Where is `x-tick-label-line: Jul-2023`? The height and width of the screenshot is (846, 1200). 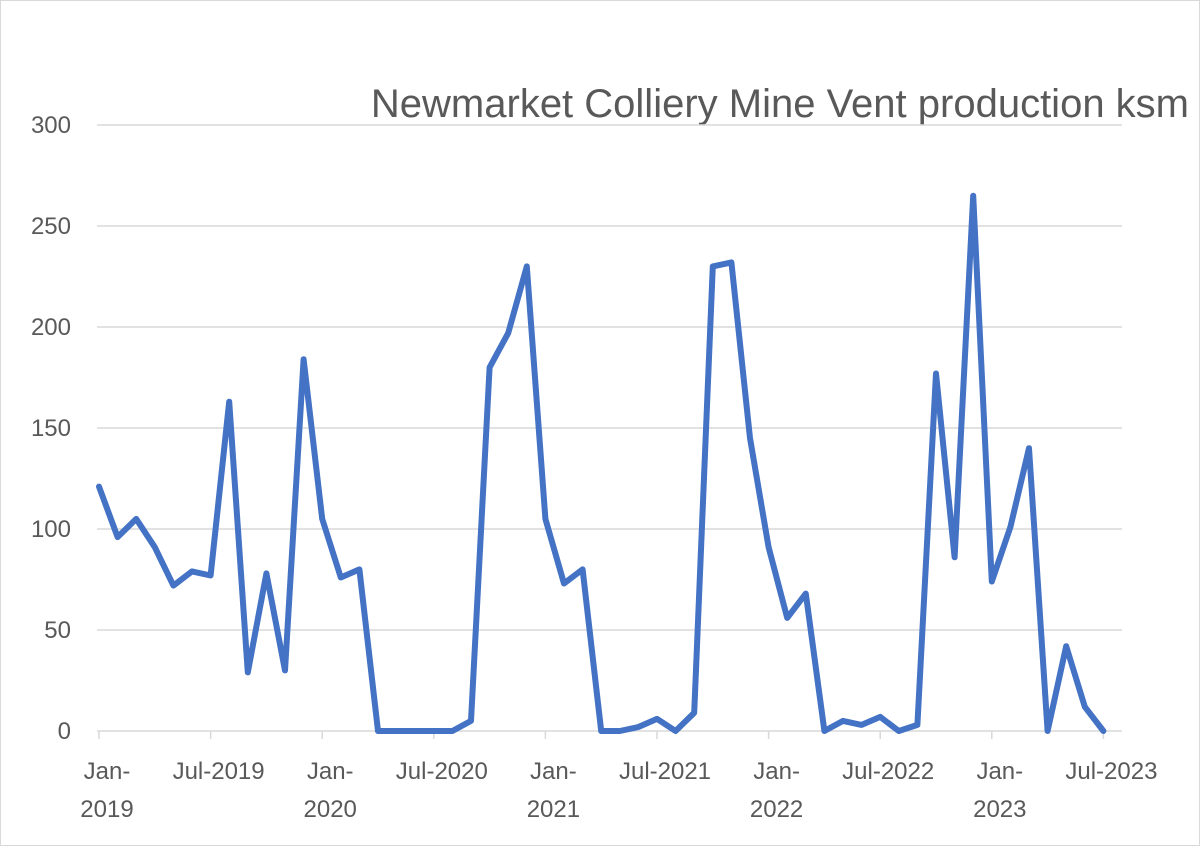
x-tick-label-line: Jul-2023 is located at coordinates (1111, 771).